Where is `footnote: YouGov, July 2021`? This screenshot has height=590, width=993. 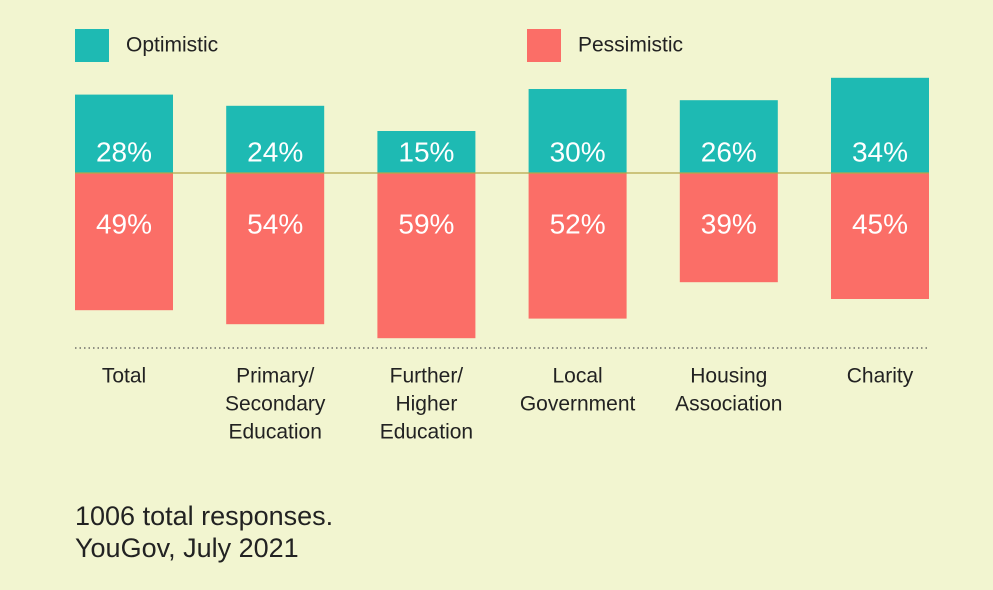 footnote: YouGov, July 2021 is located at coordinates (187, 548).